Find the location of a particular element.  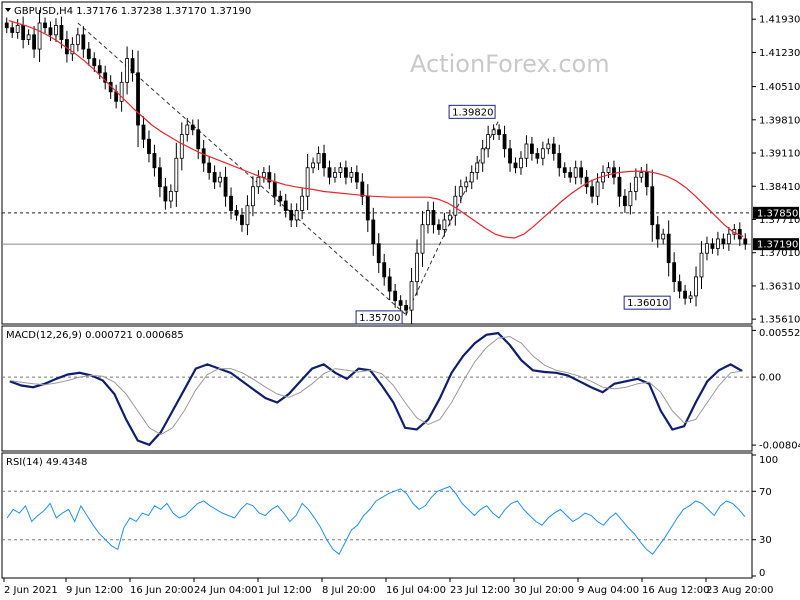

price-tick-label: 1.39110 is located at coordinates (779, 154).